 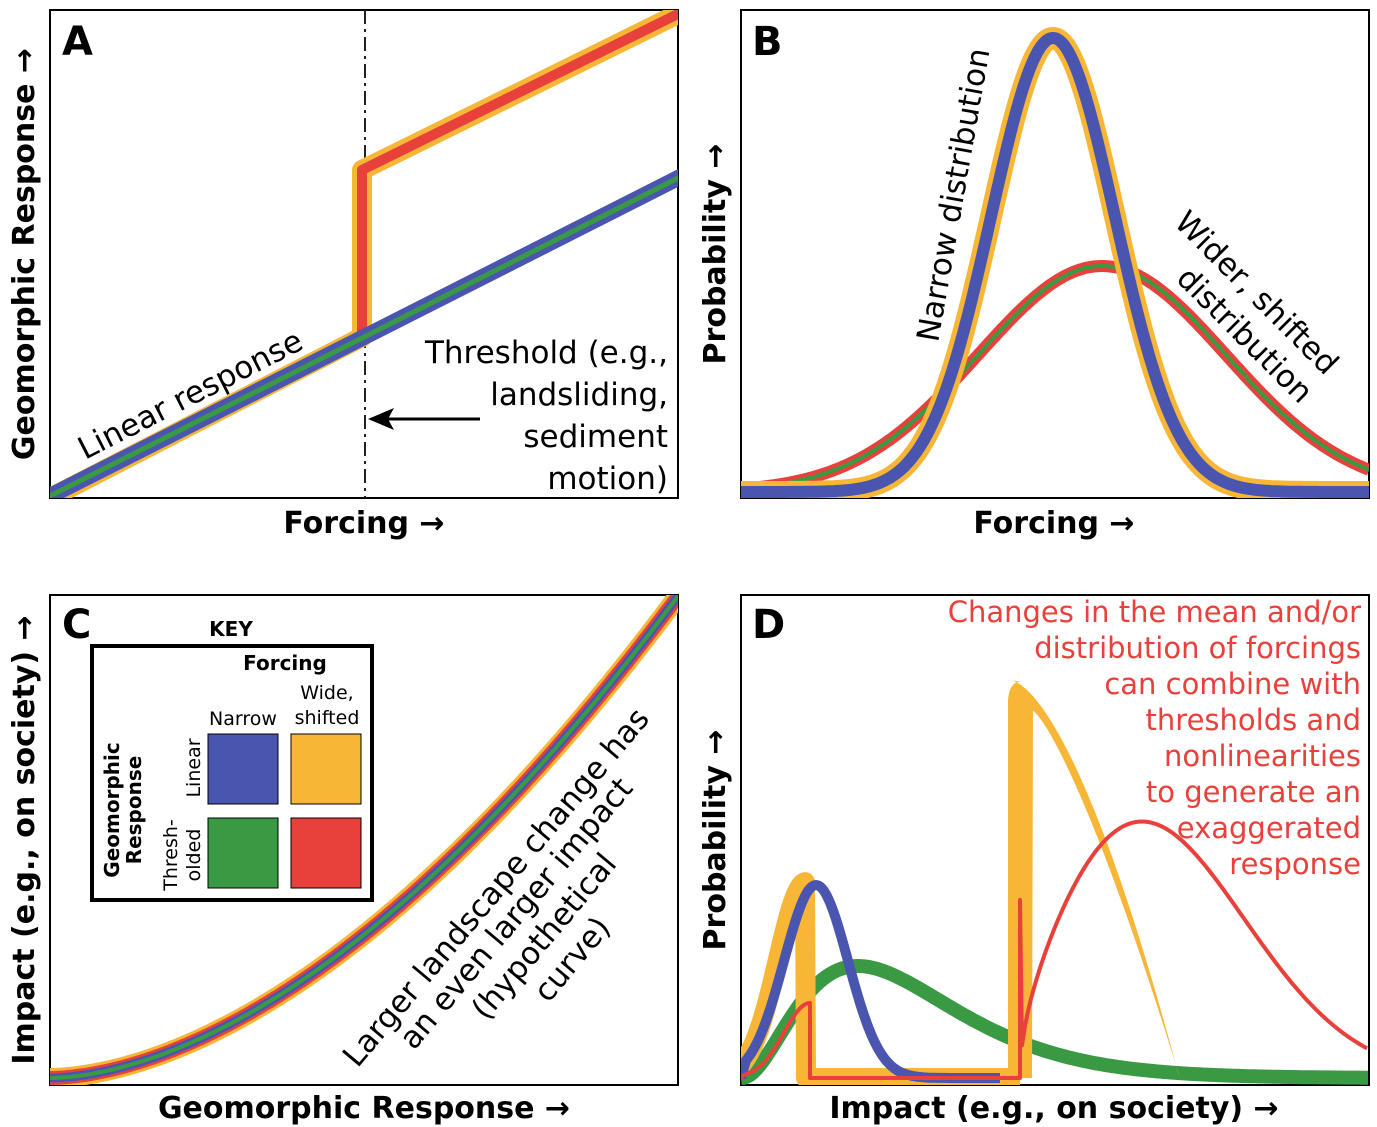 What do you see at coordinates (1154, 612) in the screenshot?
I see `note-line-1: Changes in the mean and/or` at bounding box center [1154, 612].